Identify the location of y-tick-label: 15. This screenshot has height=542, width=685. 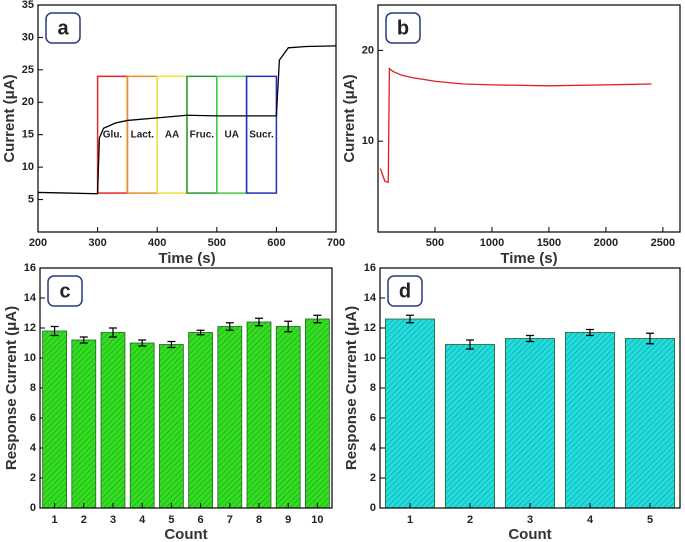
(28, 135).